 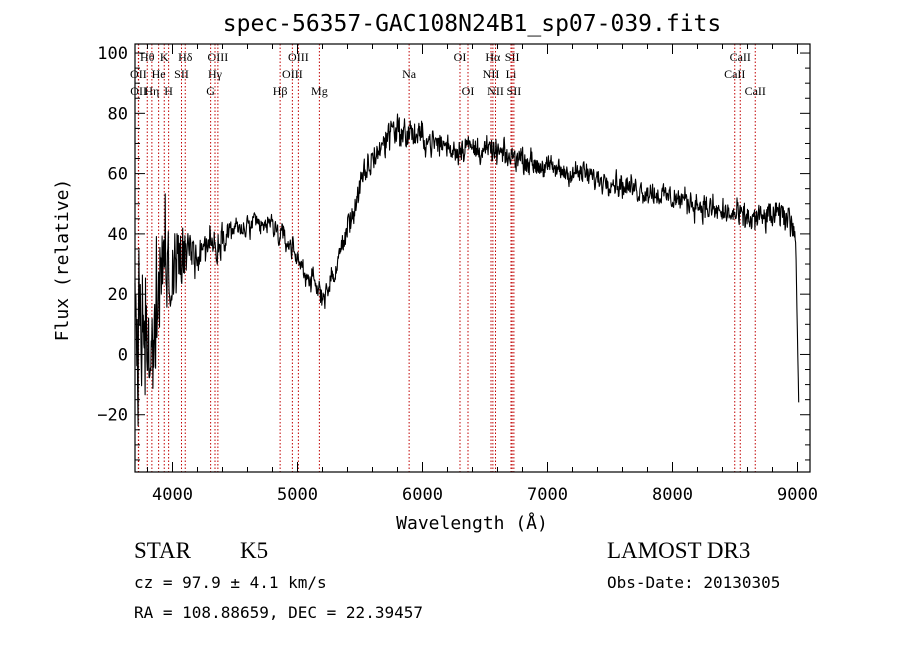 I want to click on line-marker-label: Hη, so click(x=151, y=91).